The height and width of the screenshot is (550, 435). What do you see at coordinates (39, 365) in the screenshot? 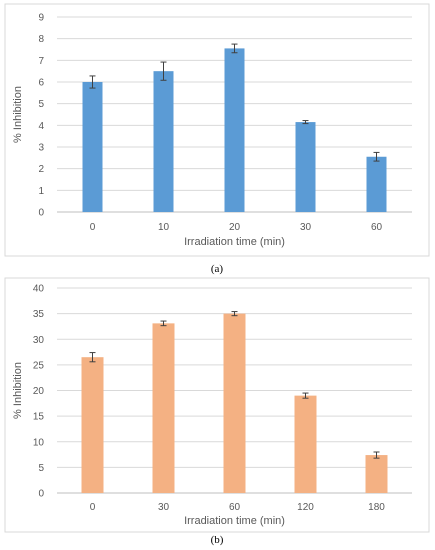
I see `y-tick-label: 25` at bounding box center [39, 365].